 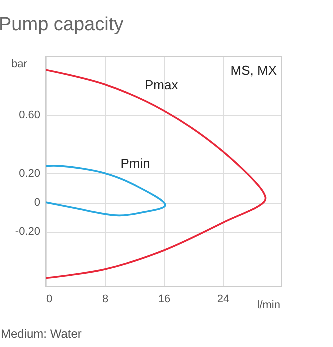 What do you see at coordinates (37, 203) in the screenshot?
I see `y-tick-label: 0` at bounding box center [37, 203].